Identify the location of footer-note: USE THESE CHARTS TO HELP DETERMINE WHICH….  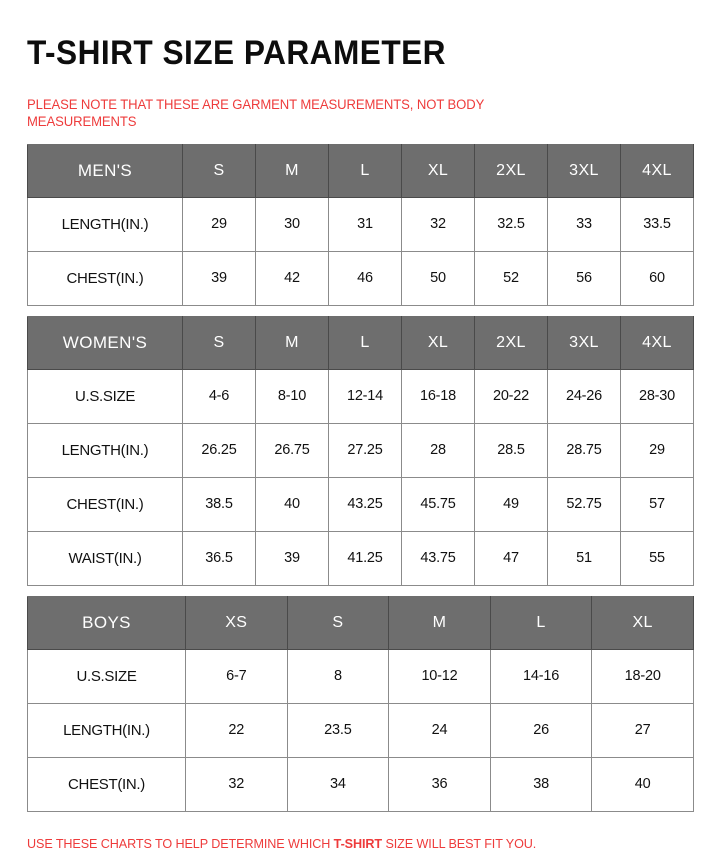
(350, 844).